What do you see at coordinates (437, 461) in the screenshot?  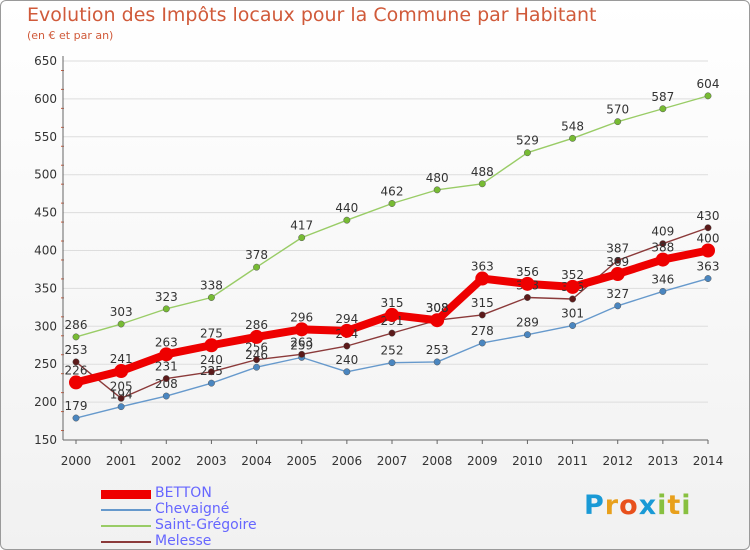 I see `x-tick-label: 2008` at bounding box center [437, 461].